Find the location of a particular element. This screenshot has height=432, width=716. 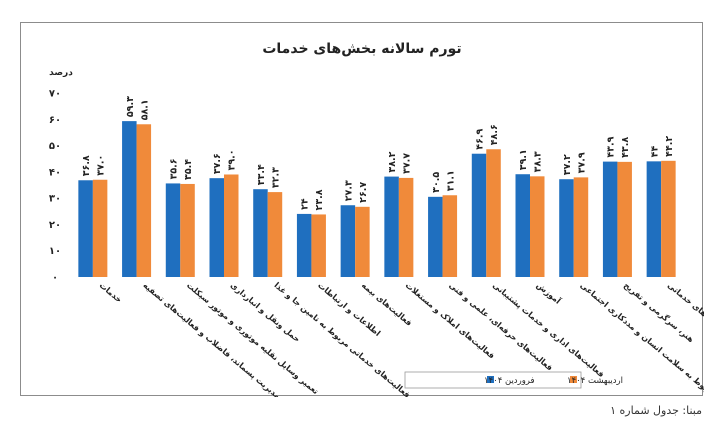

data-label-series-2: ۴۳.۸ is located at coordinates (625, 147).